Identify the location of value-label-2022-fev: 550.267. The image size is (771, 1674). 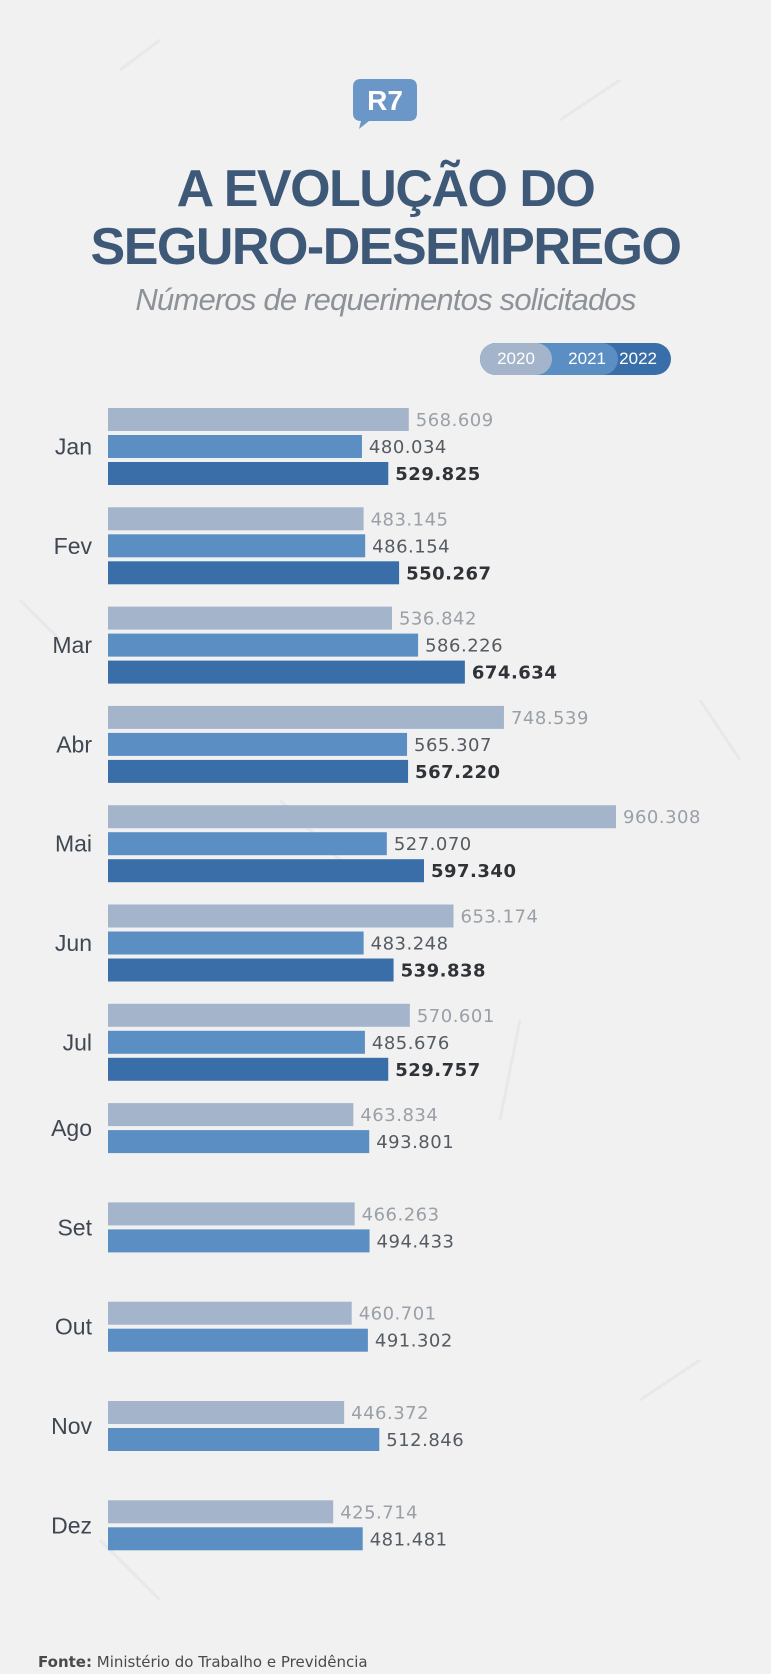
(448, 573).